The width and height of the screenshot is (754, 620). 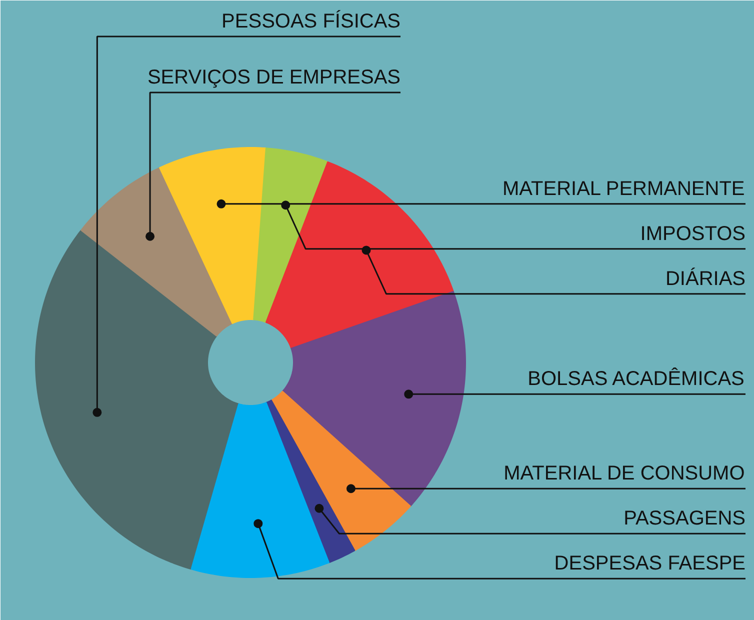 I want to click on slice-label: SERVIÇOS DE EMPRESAS, so click(x=274, y=77).